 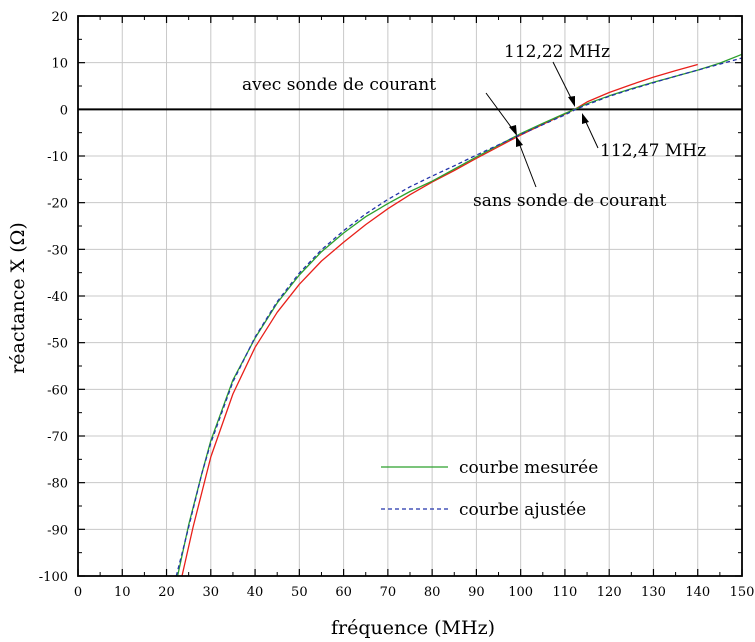 I want to click on x-tick-label: 150, so click(x=742, y=592).